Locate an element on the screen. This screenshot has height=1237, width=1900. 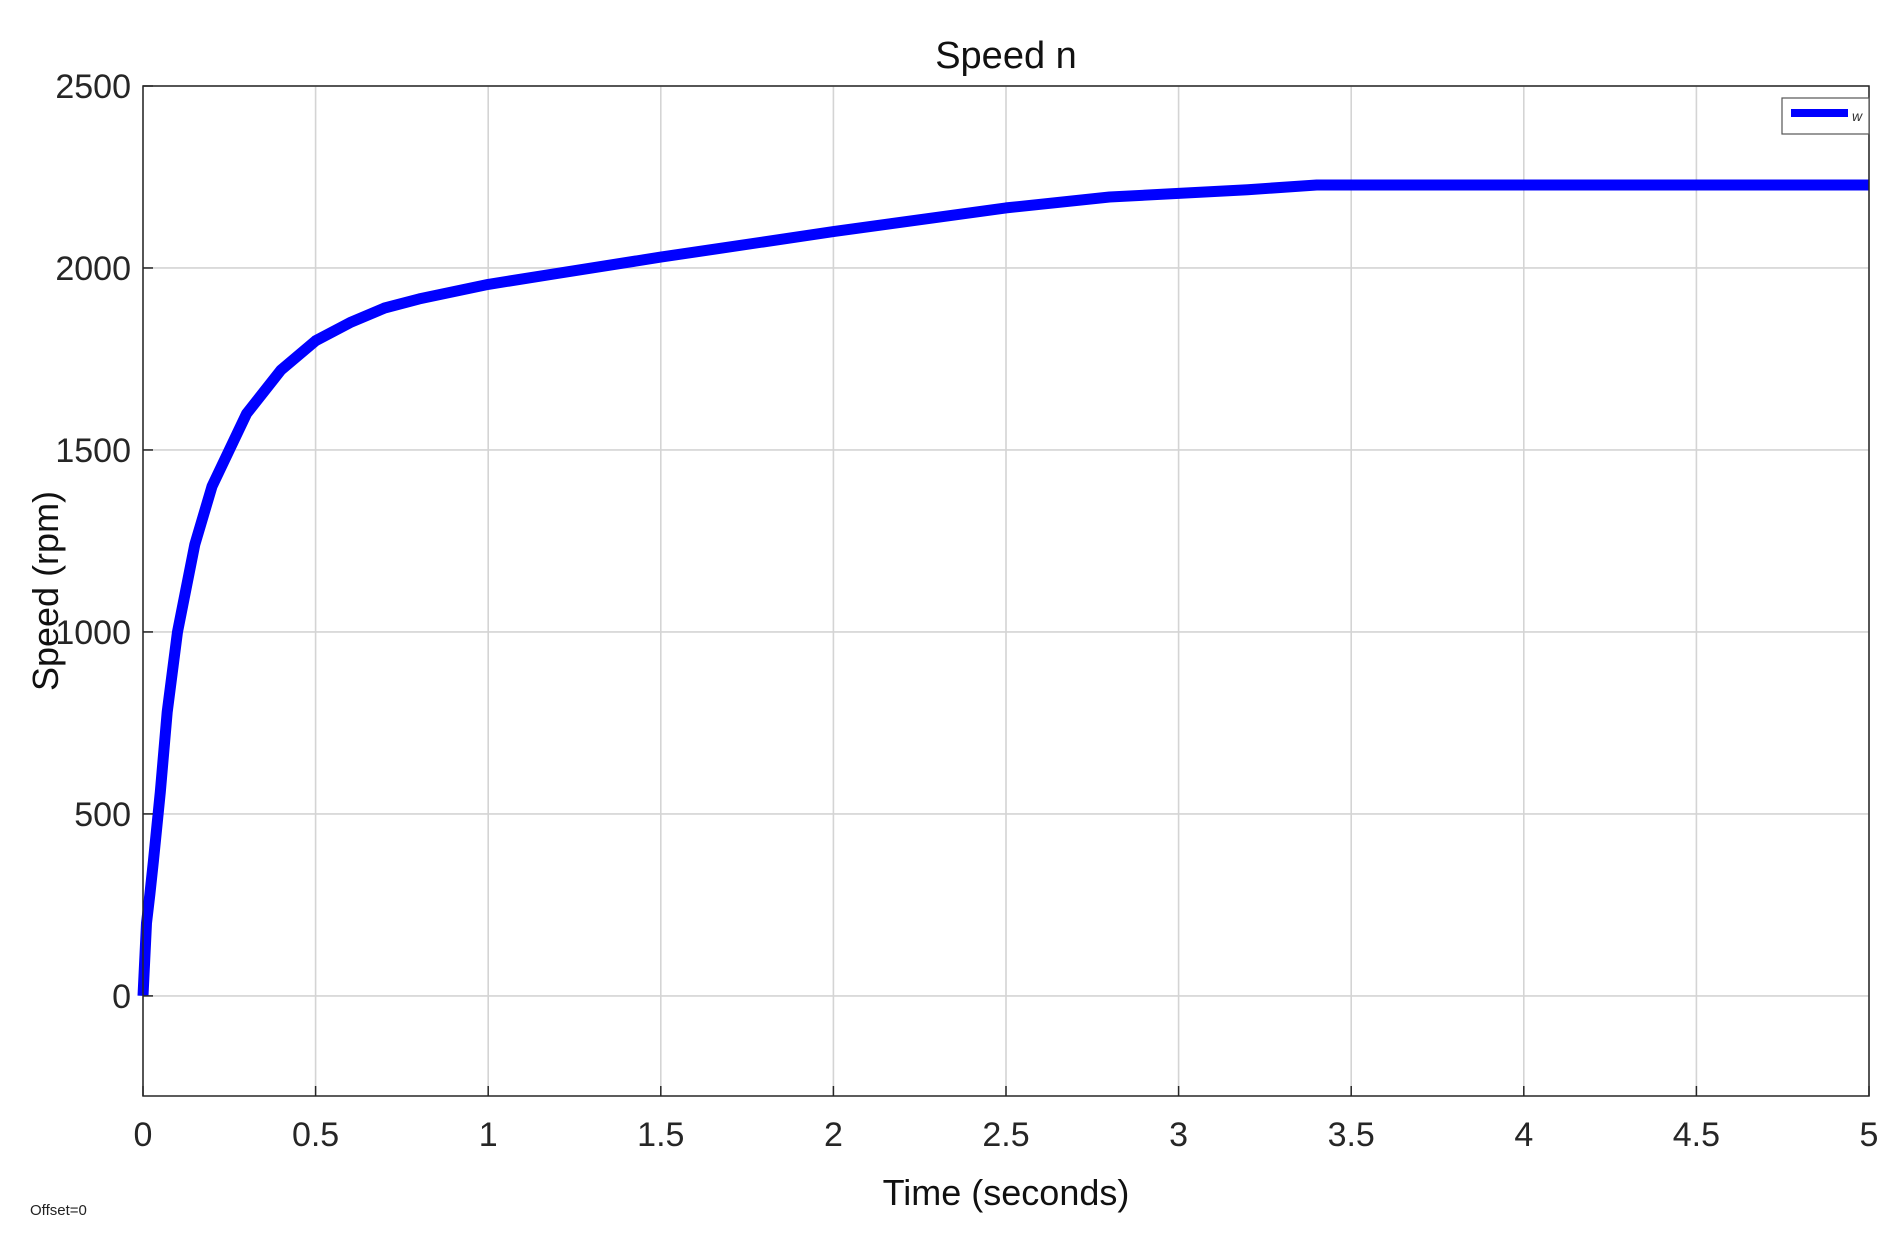
y-tick-label: 2000 is located at coordinates (93, 269).